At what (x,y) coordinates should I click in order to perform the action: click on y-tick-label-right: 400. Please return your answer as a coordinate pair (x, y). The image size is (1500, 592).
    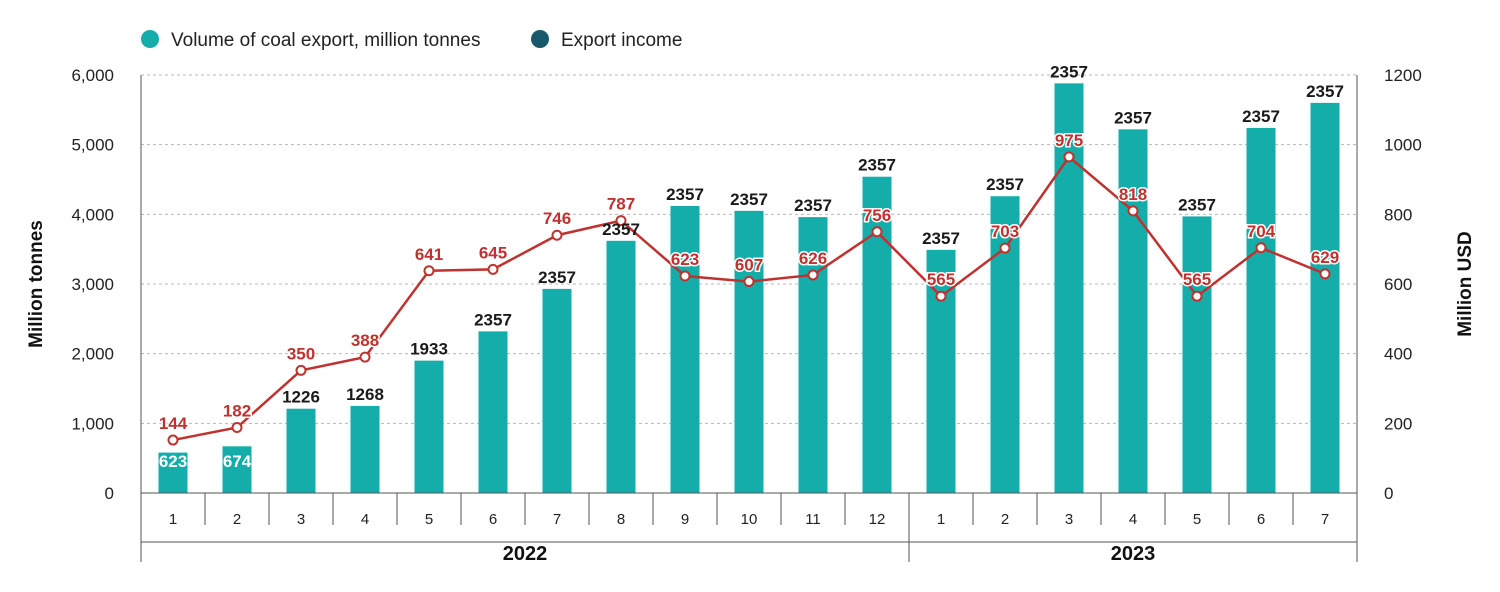
    Looking at the image, I should click on (1398, 354).